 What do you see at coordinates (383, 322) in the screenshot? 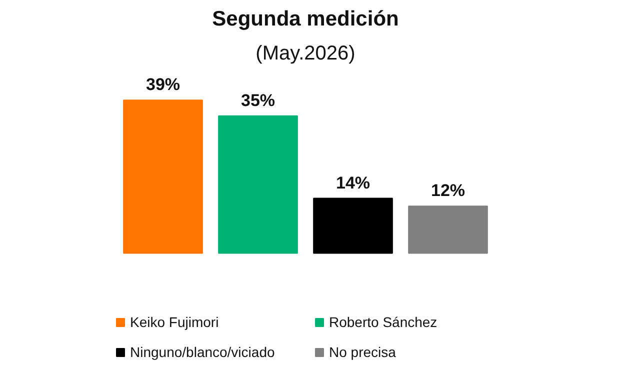
I see `legend-label: Roberto Sánchez` at bounding box center [383, 322].